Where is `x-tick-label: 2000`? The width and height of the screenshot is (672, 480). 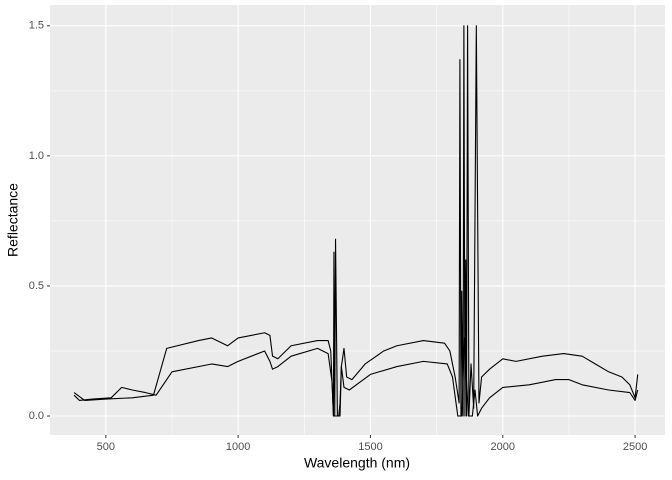
x-tick-label: 2000 is located at coordinates (503, 447).